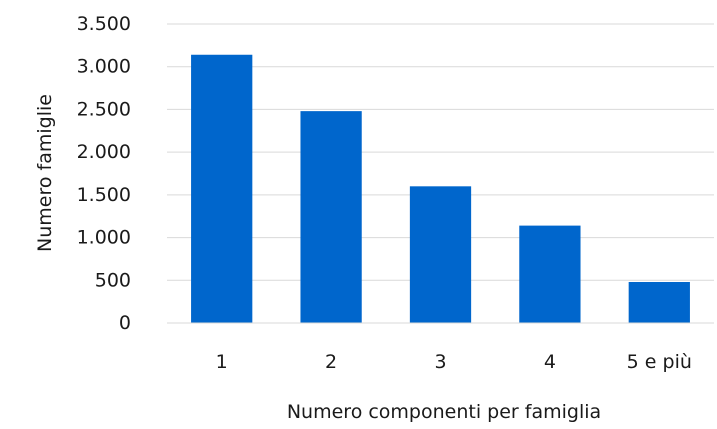  Describe the element at coordinates (440, 362) in the screenshot. I see `x-tick-label: 3` at that location.